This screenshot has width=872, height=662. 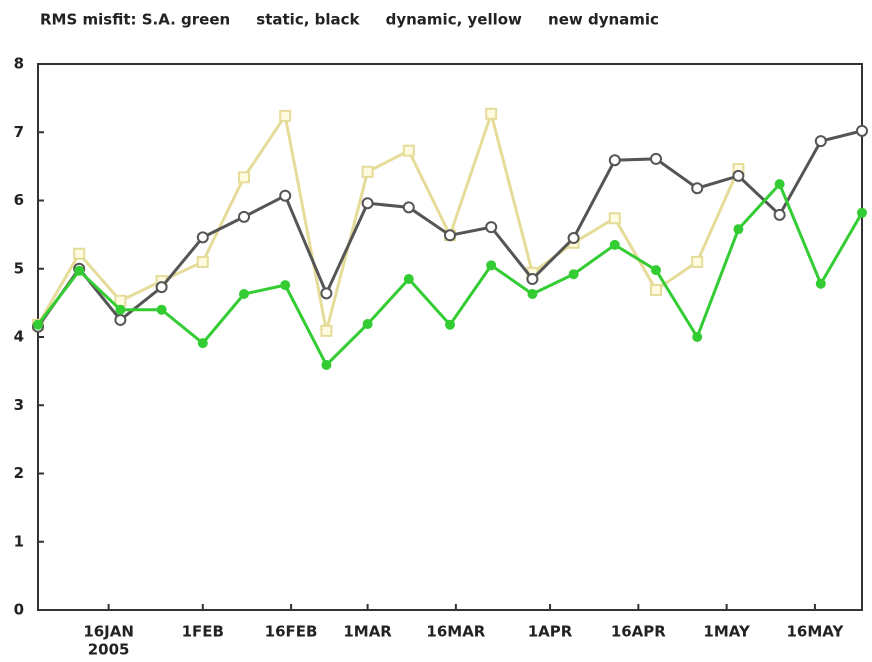 I want to click on y-tick-label: 7, so click(x=19, y=132).